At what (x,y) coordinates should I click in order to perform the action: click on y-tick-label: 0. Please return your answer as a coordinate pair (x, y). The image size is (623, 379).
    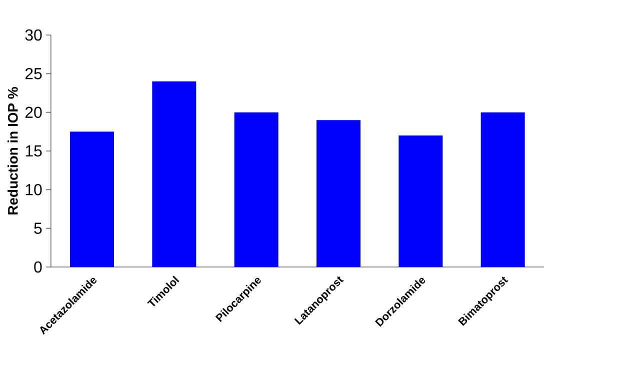
    Looking at the image, I should click on (38, 267).